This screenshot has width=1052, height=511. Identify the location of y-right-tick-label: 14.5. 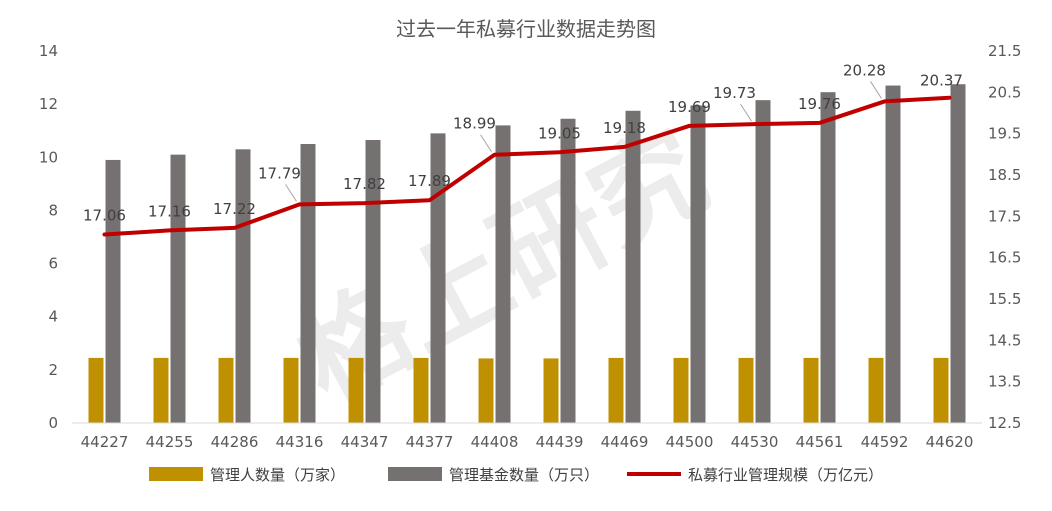
(1004, 340).